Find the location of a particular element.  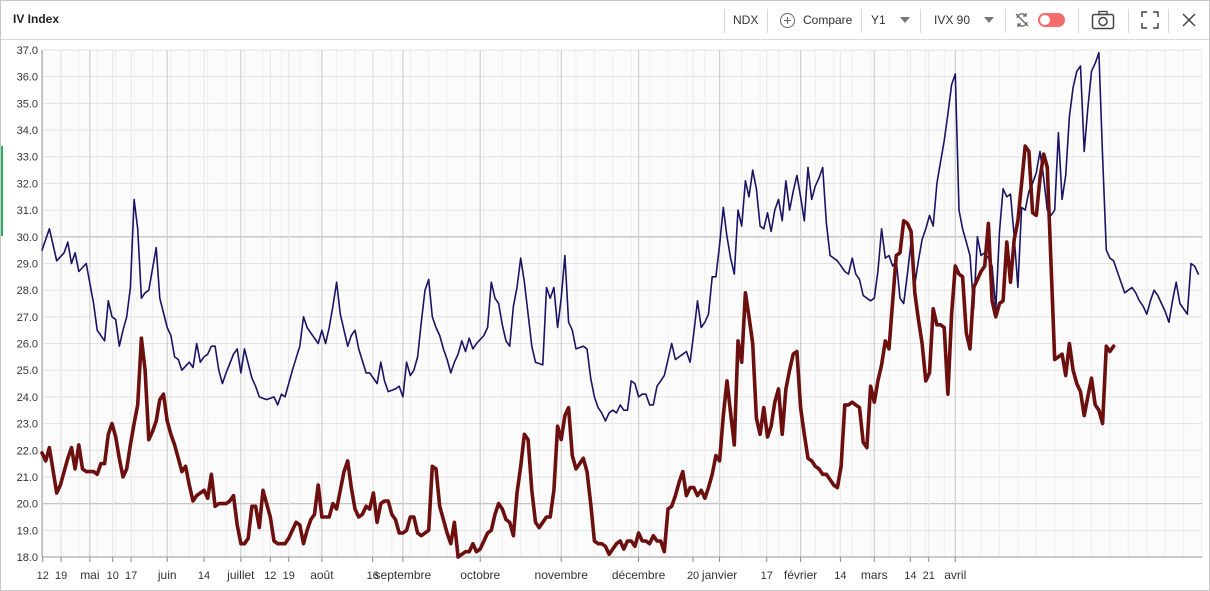

x-tick-label: novembre is located at coordinates (562, 575).